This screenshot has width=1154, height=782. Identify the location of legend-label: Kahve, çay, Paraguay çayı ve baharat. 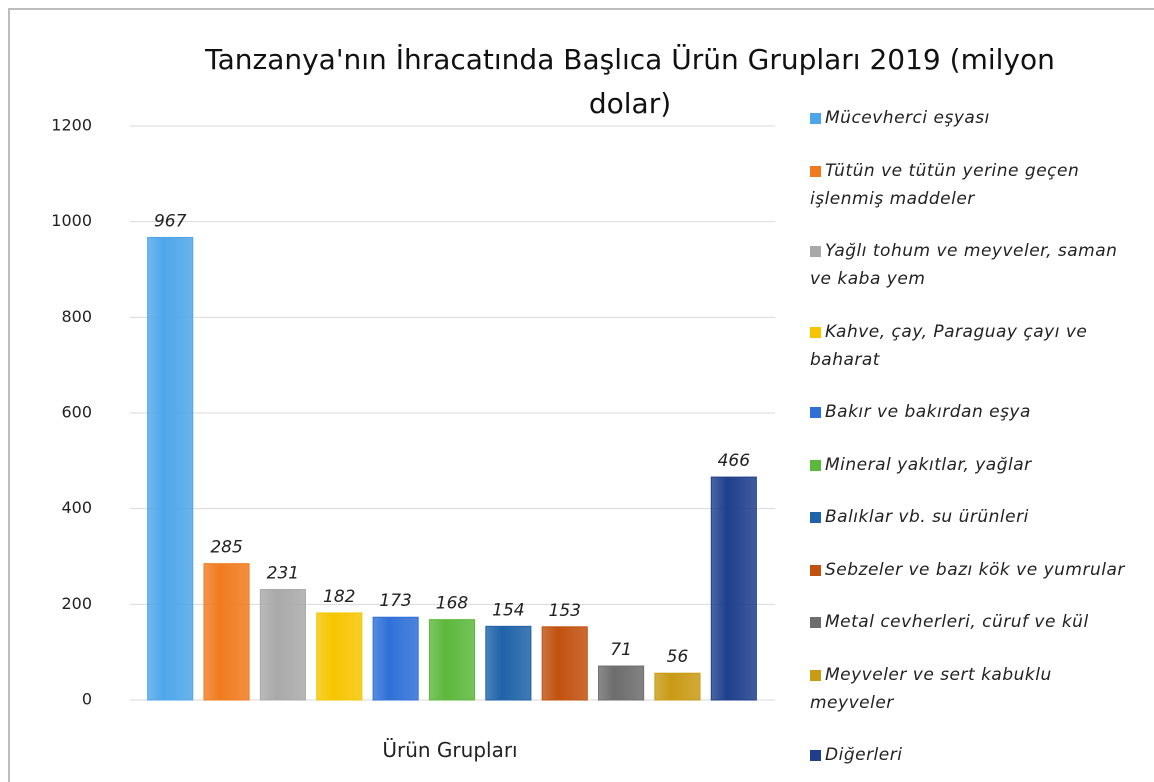
(949, 345).